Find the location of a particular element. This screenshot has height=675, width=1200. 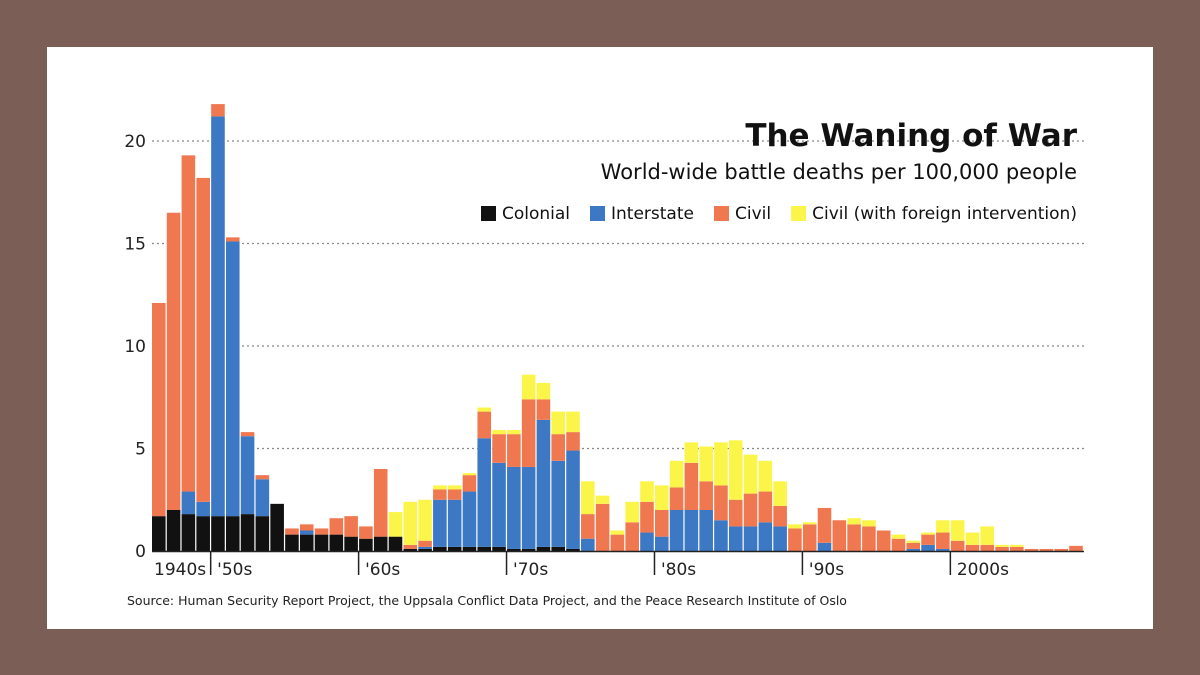

legend-label: Colonial is located at coordinates (536, 214).